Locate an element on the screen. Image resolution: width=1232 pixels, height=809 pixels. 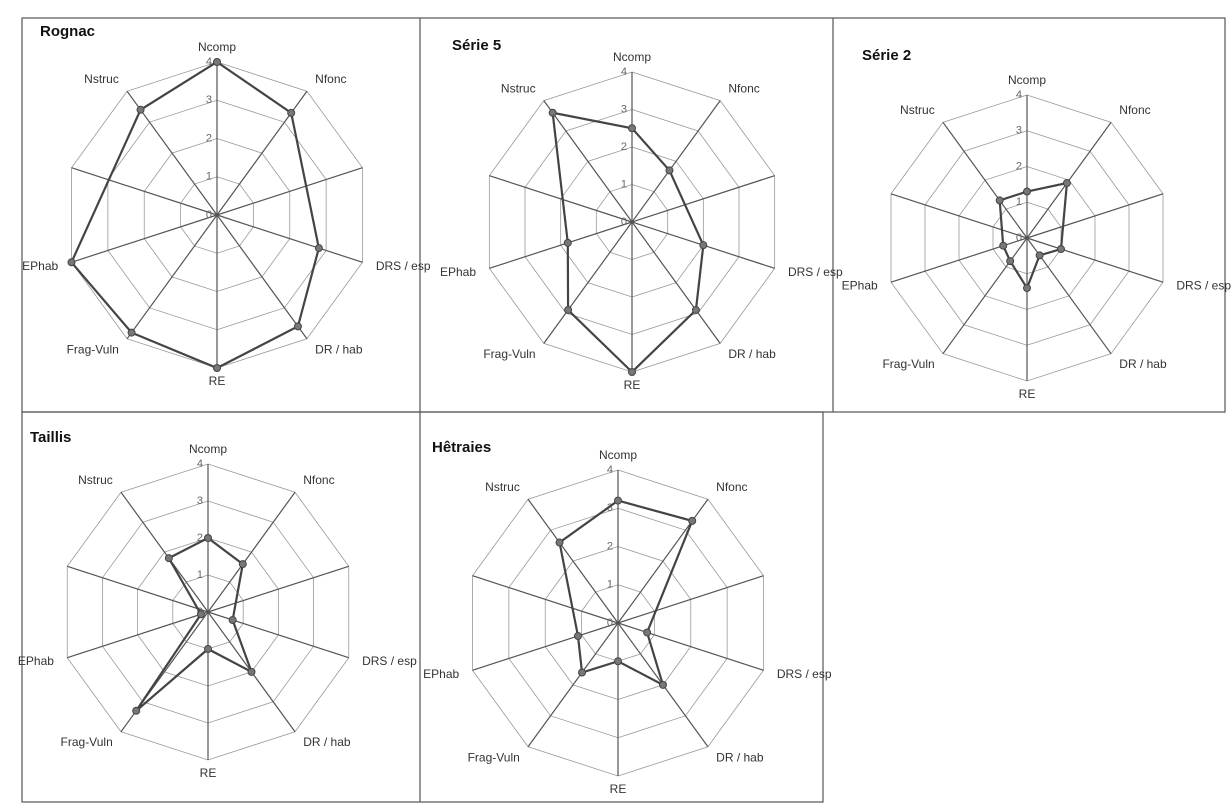
chart-title: Hêtraies is located at coordinates (461, 447).